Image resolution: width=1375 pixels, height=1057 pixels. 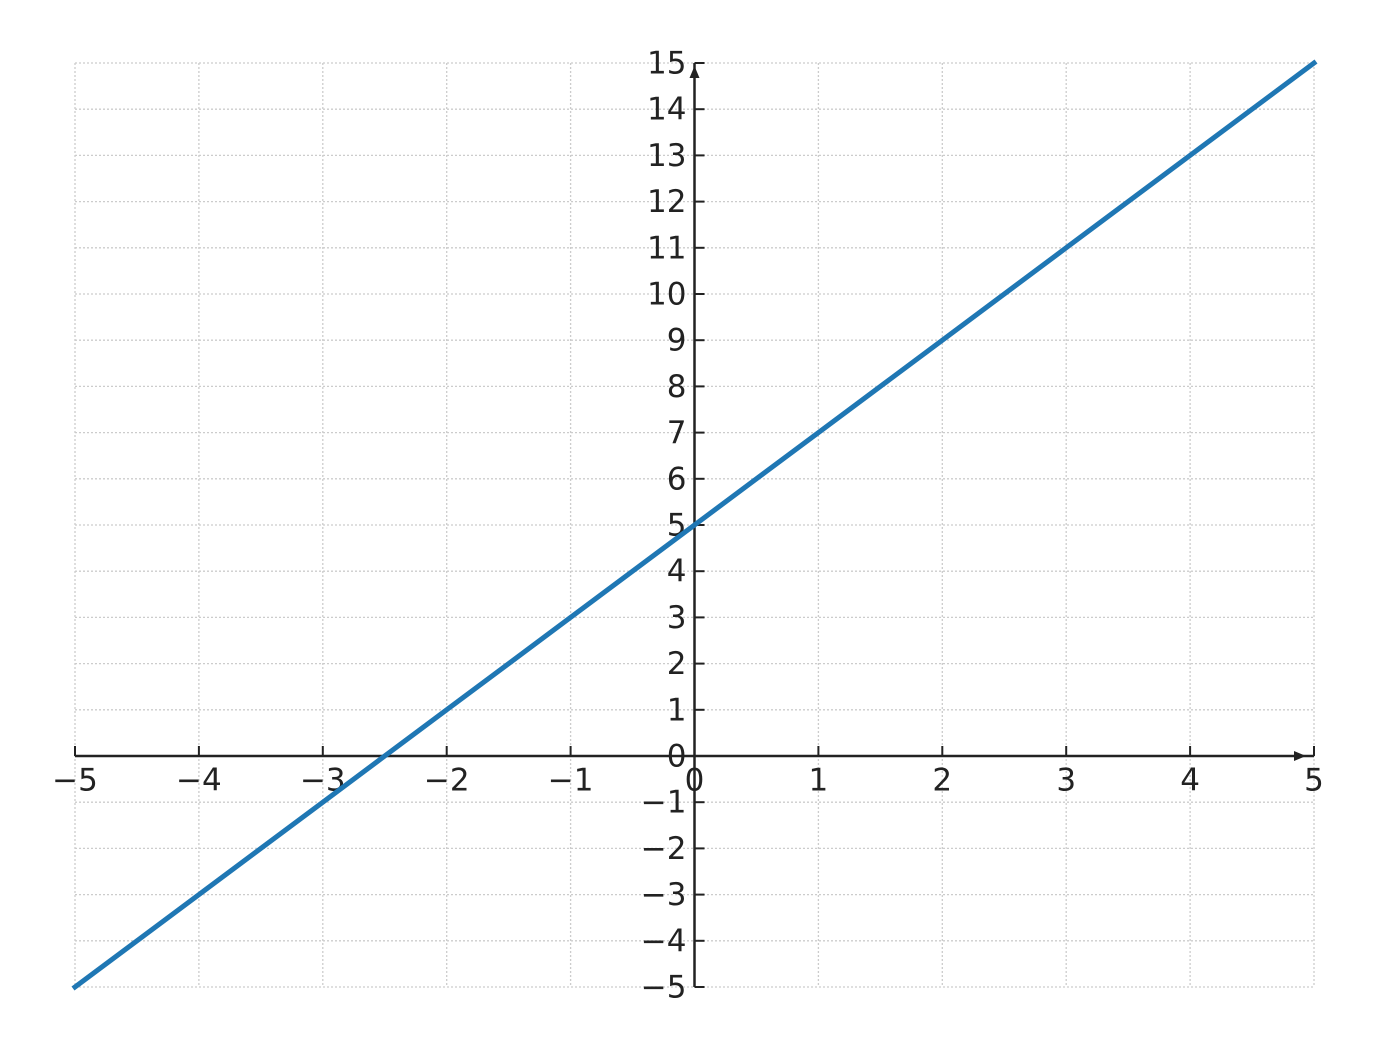 I want to click on y-tick-label: 12, so click(x=666, y=202).